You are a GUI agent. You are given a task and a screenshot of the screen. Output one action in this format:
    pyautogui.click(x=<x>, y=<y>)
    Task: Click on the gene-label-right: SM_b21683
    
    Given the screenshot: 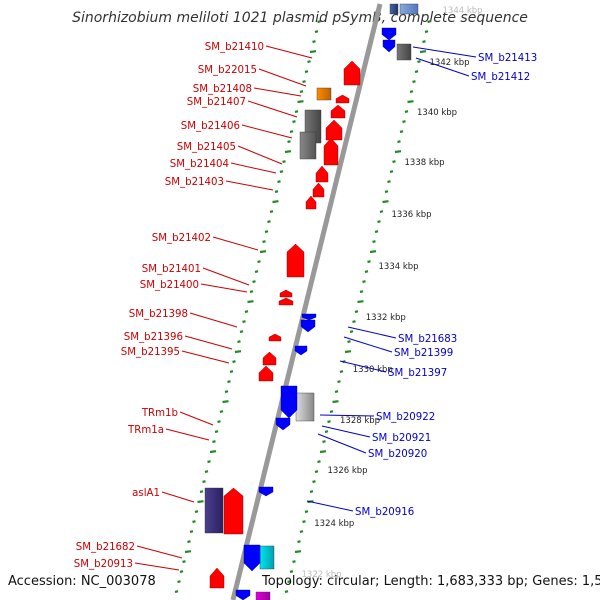 What is the action you would take?
    pyautogui.click(x=427, y=339)
    